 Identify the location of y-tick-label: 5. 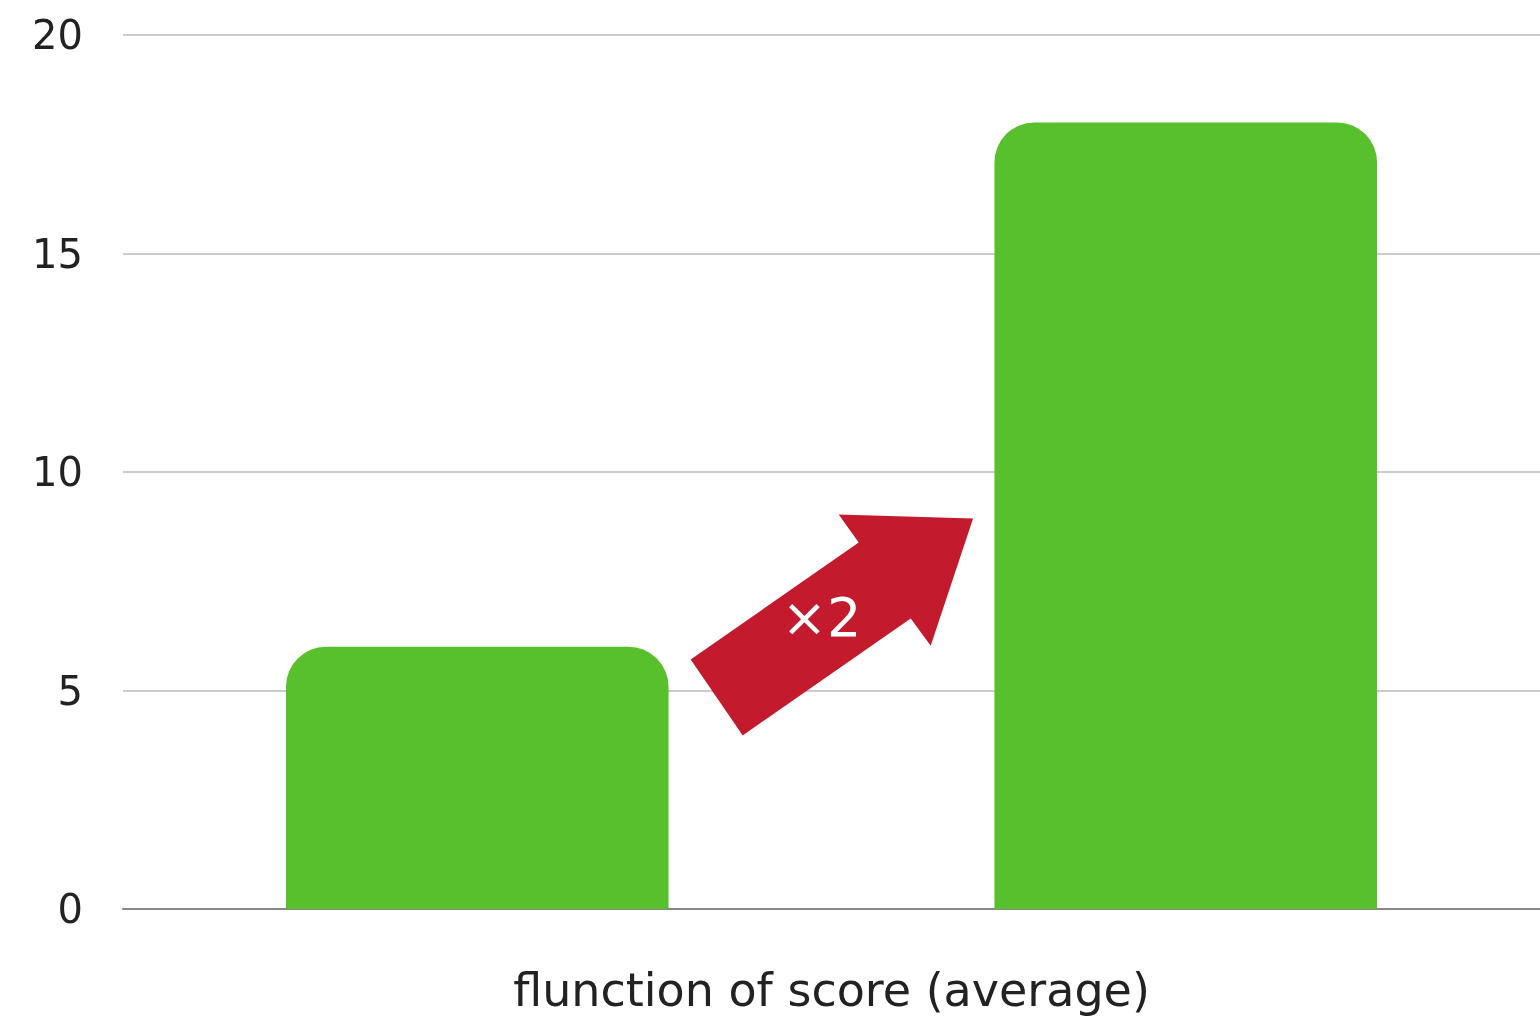
(70, 690).